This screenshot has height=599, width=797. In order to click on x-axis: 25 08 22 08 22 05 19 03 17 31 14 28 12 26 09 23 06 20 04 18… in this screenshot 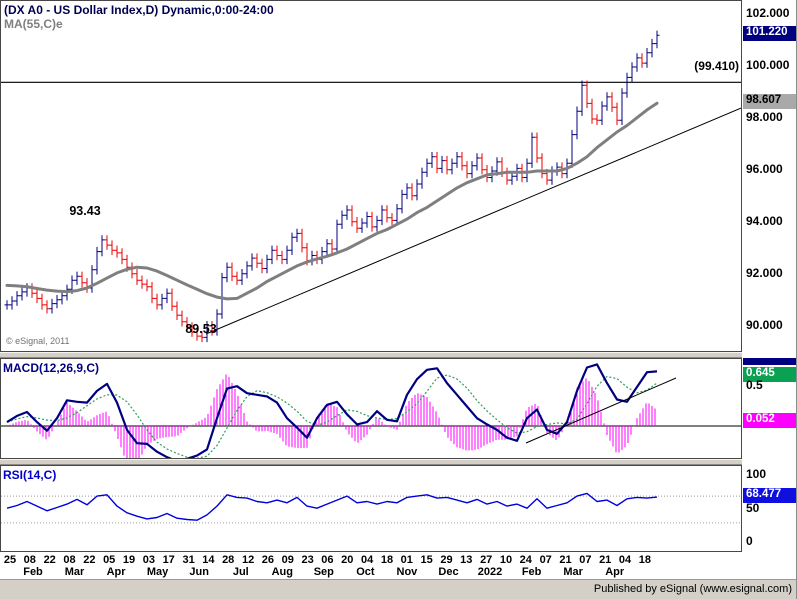, I will do `click(371, 565)`.